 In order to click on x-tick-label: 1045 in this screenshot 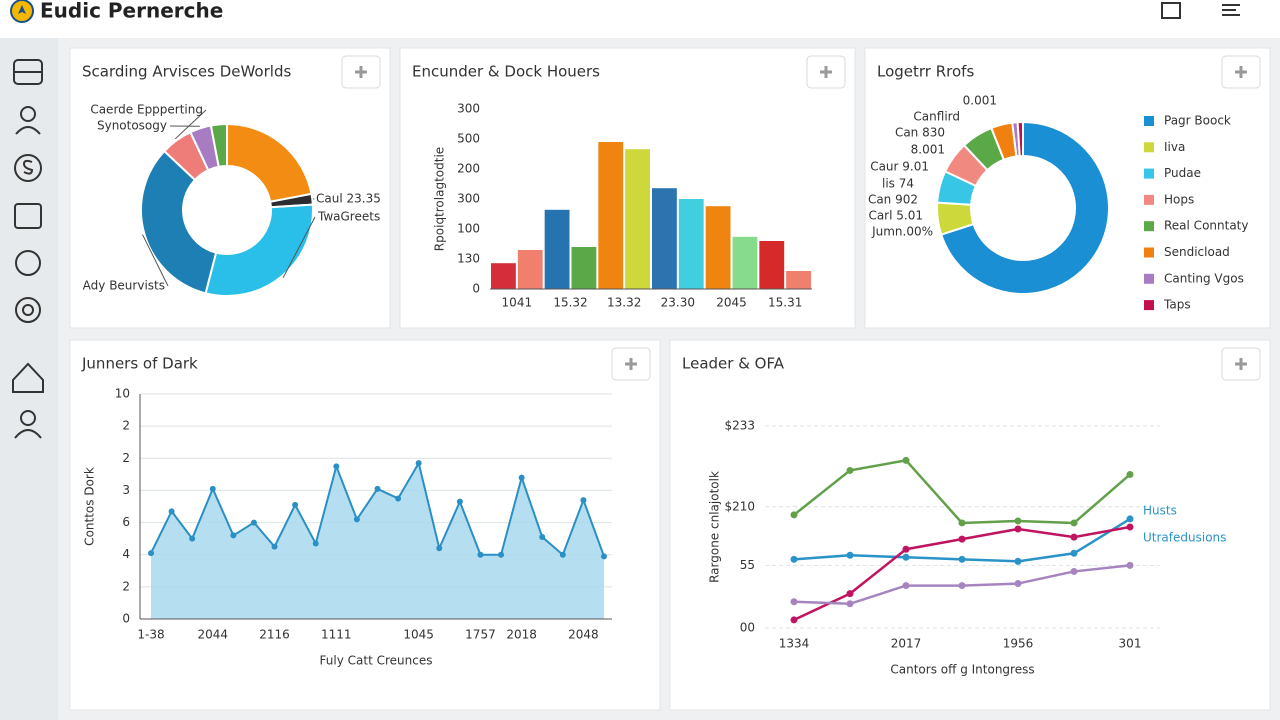, I will do `click(418, 635)`.